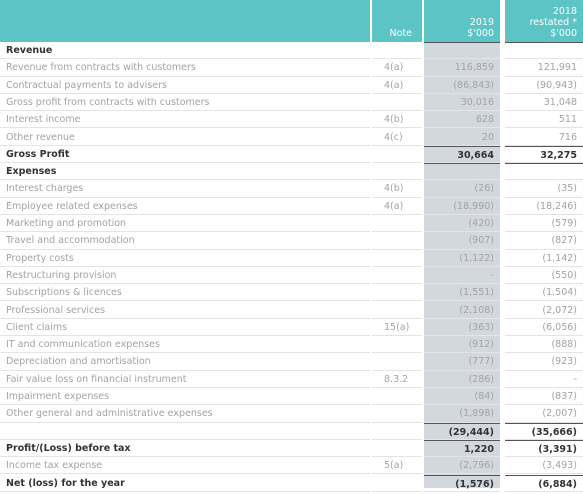 Image resolution: width=583 pixels, height=494 pixels. I want to click on header-note: Note, so click(397, 21).